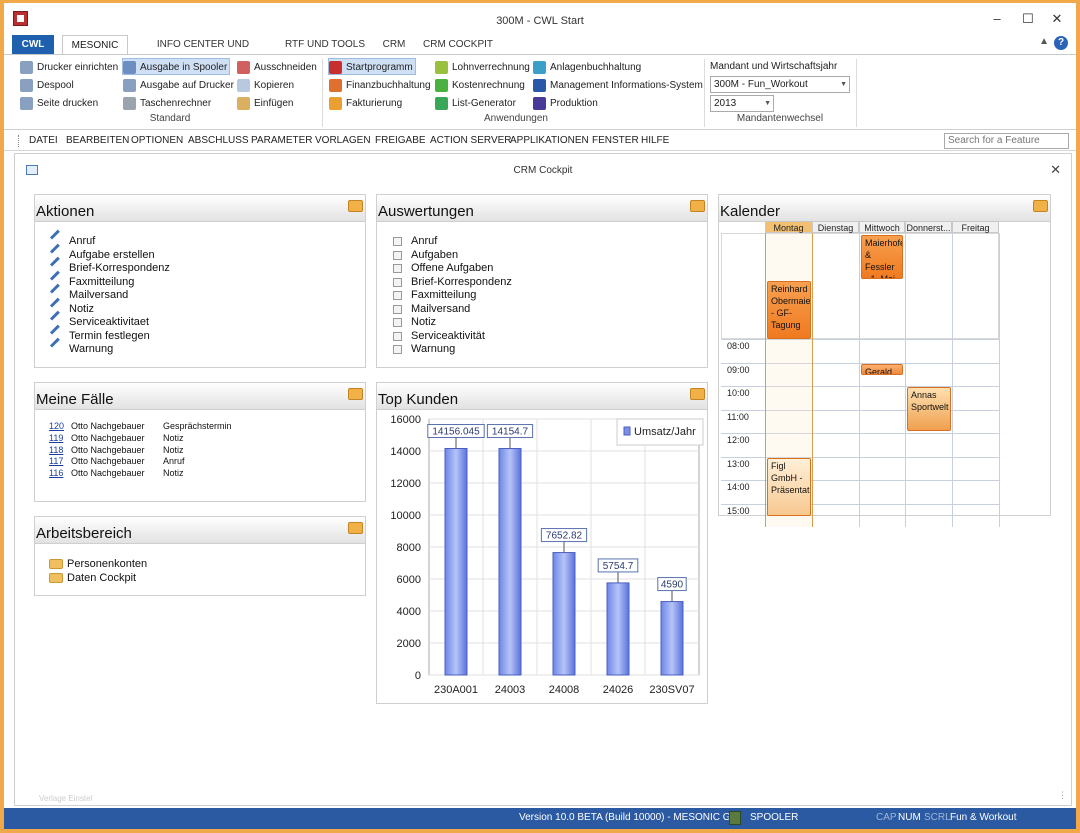  I want to click on case-row: 118 Otto Nachgebauer Notiz, so click(204, 450).